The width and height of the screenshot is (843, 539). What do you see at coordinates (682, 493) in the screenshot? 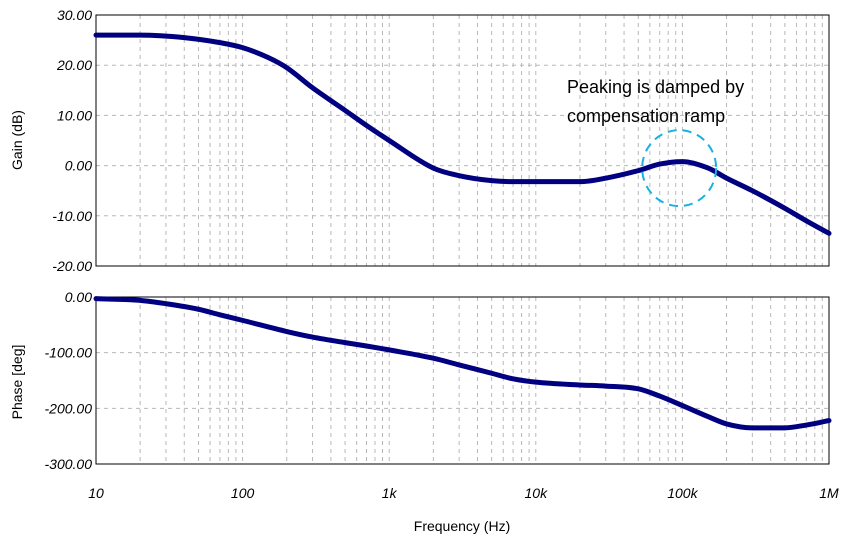
I see `x-tick-label: 100k` at bounding box center [682, 493].